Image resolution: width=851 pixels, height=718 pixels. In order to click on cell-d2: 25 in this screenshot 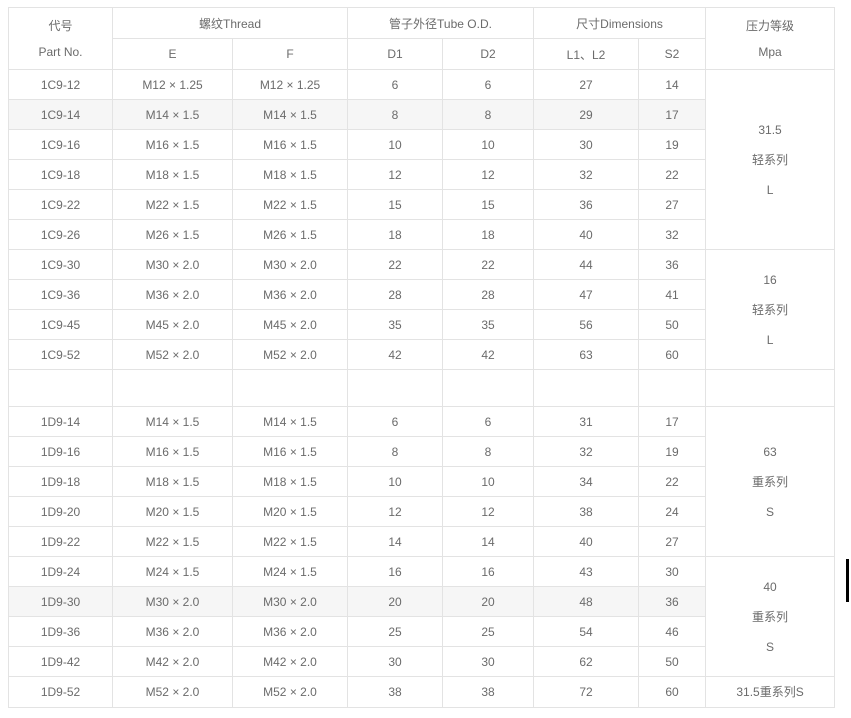, I will do `click(488, 631)`.